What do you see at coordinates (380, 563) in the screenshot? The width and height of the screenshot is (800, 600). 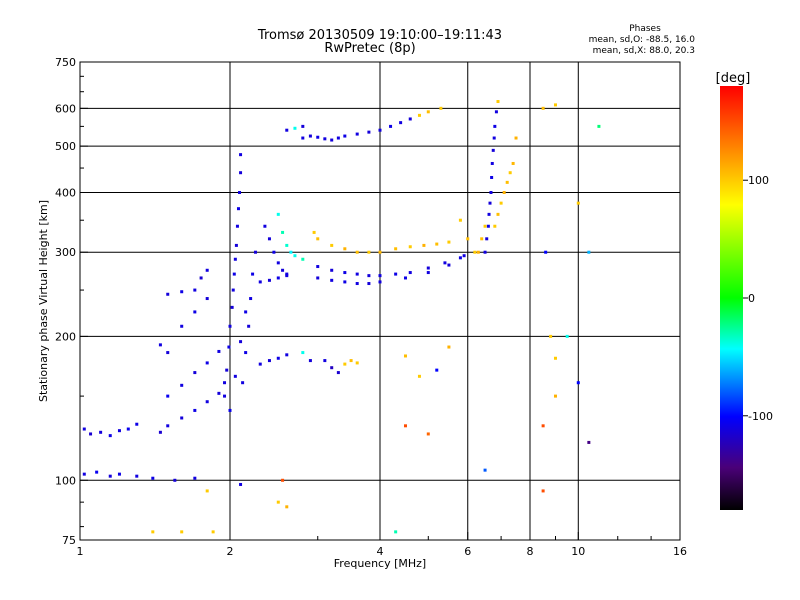 I see `x-axis-label: Frequency [MHz]` at bounding box center [380, 563].